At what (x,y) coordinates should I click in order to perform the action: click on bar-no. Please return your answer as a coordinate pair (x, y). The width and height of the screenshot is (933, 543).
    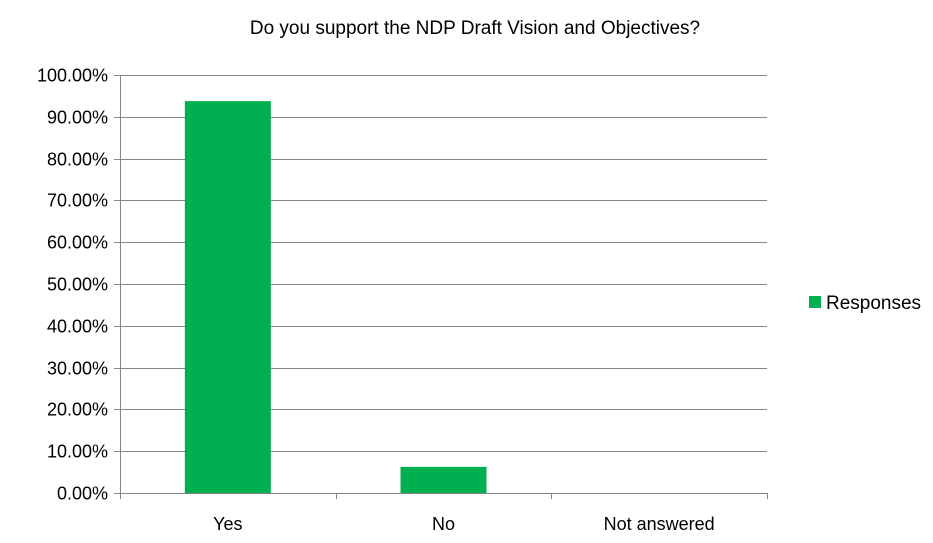
    Looking at the image, I should click on (443, 479).